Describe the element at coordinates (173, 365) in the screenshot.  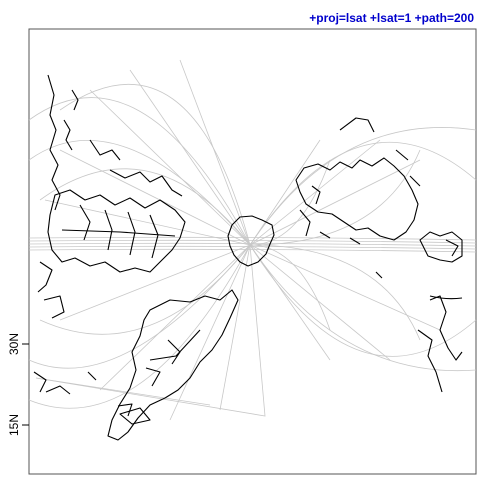
I see `south-west-continent` at that location.